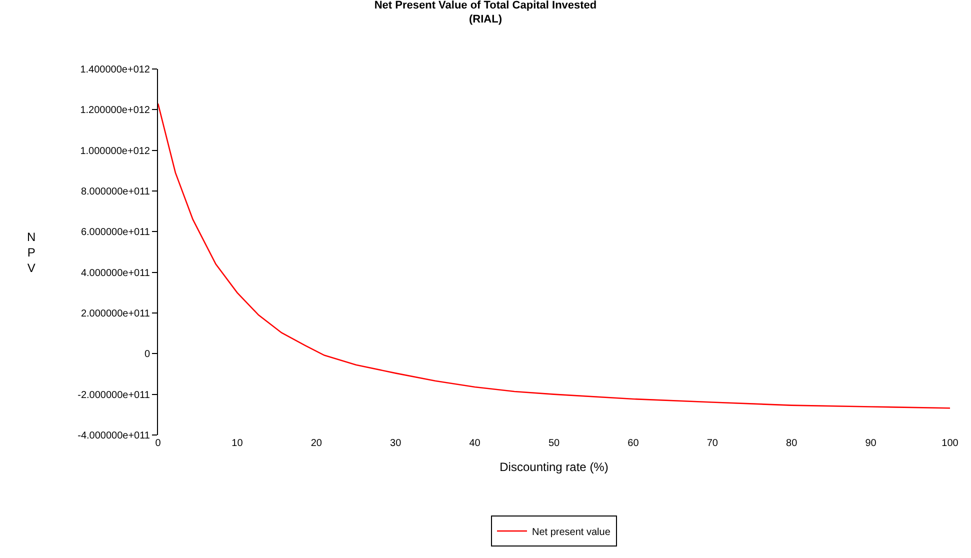  Describe the element at coordinates (712, 443) in the screenshot. I see `x-tick-label: 70` at that location.